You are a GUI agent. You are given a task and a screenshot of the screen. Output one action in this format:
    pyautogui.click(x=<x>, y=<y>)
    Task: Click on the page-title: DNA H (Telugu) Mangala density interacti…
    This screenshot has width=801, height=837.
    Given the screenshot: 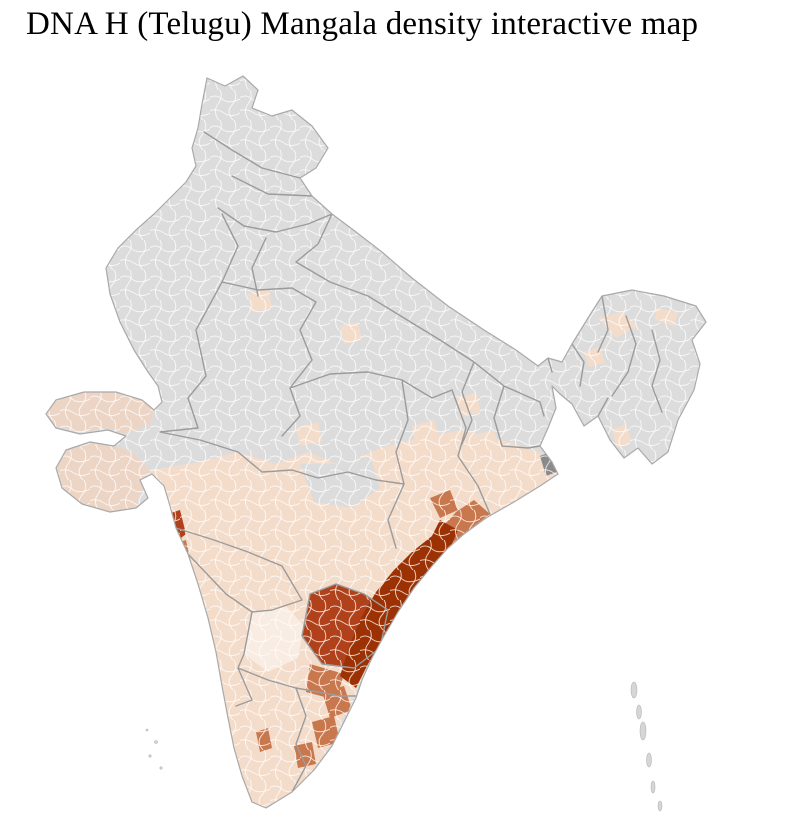 What is the action you would take?
    pyautogui.click(x=362, y=24)
    